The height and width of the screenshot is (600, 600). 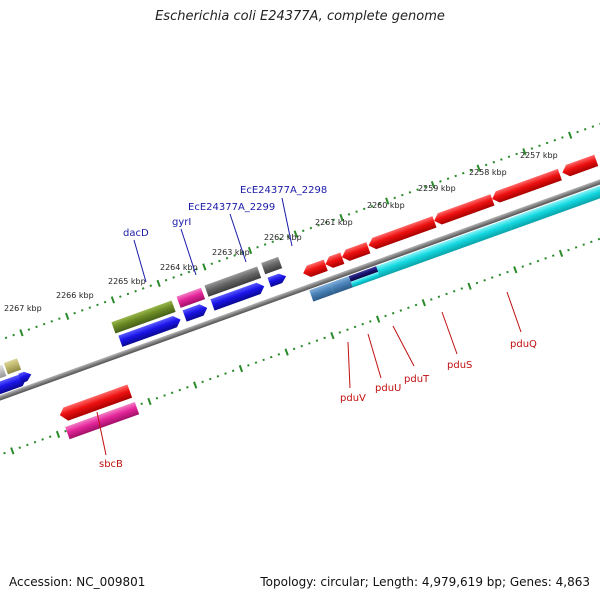 I want to click on leader-dacD, so click(x=140, y=261).